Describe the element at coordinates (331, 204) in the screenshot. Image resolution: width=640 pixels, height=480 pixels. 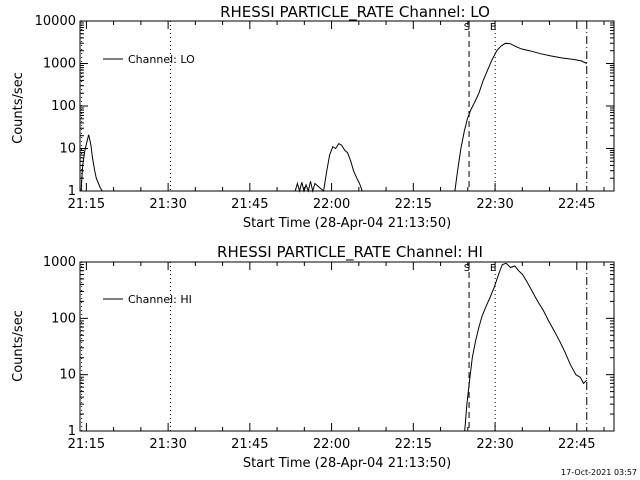
I see `x-tick-label-lo: 22:00` at that location.